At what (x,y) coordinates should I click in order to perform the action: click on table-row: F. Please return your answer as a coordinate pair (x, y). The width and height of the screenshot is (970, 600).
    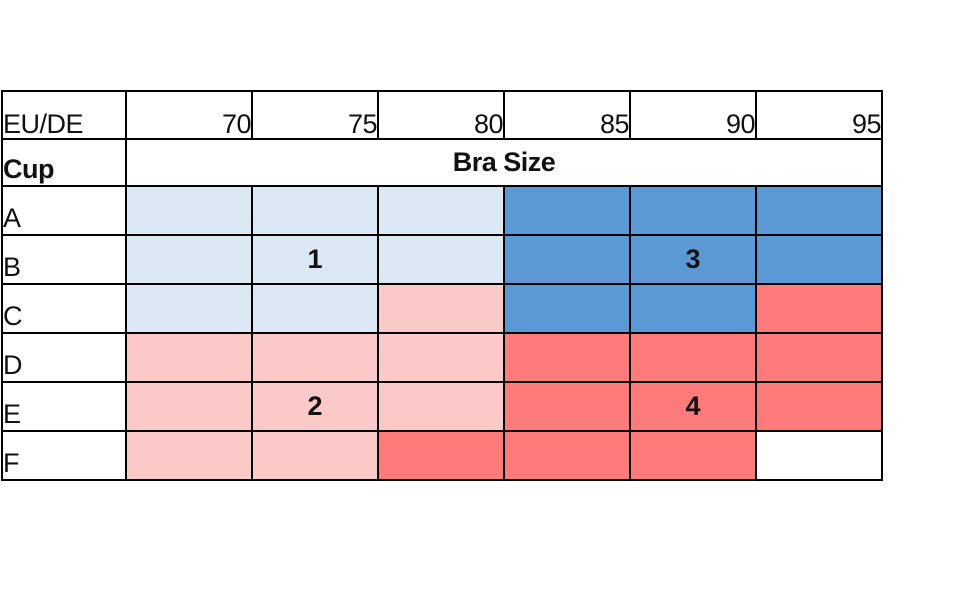
    Looking at the image, I should click on (442, 455).